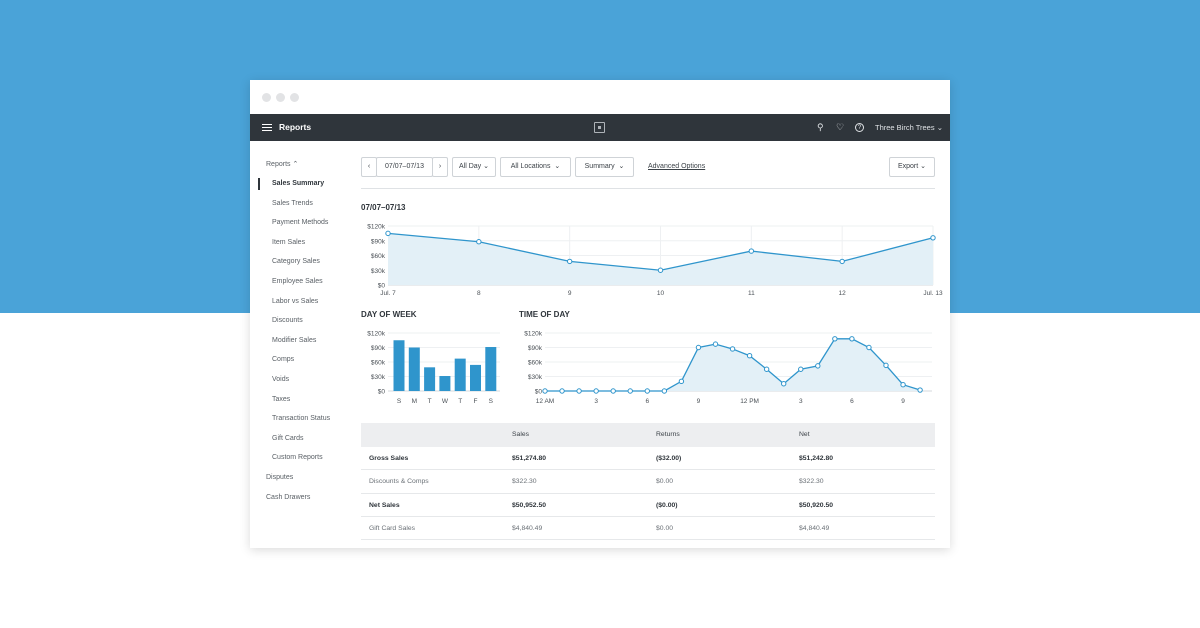 Image resolution: width=1200 pixels, height=628 pixels. What do you see at coordinates (820, 127) in the screenshot?
I see `search-icon: ⚲` at bounding box center [820, 127].